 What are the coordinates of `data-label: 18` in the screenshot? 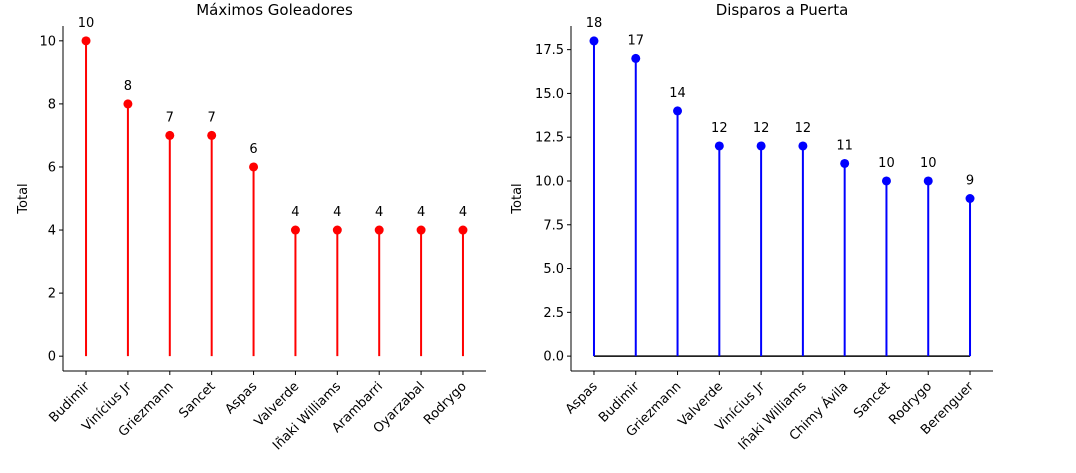 It's located at (594, 23).